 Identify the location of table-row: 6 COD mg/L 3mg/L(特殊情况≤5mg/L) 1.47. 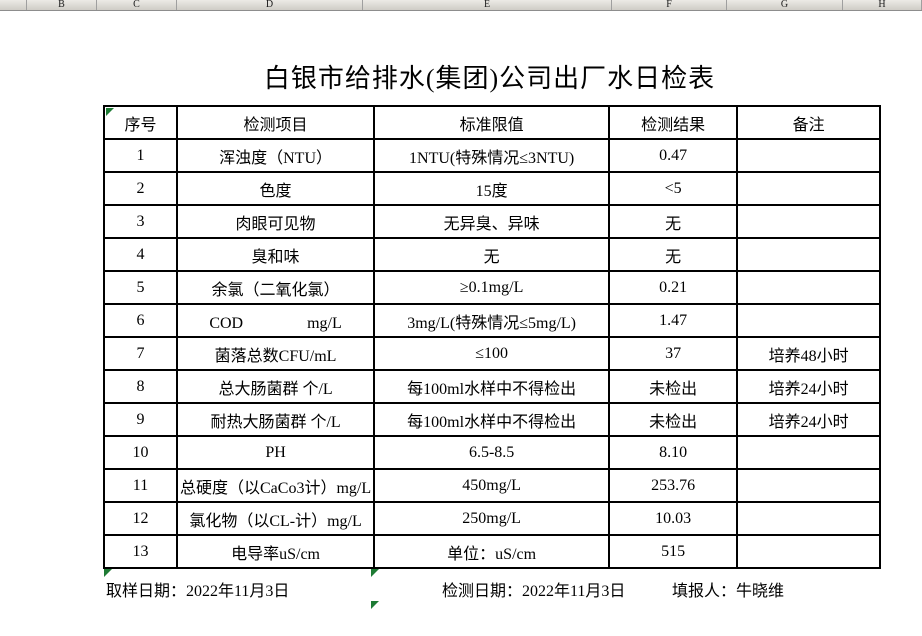
(492, 320).